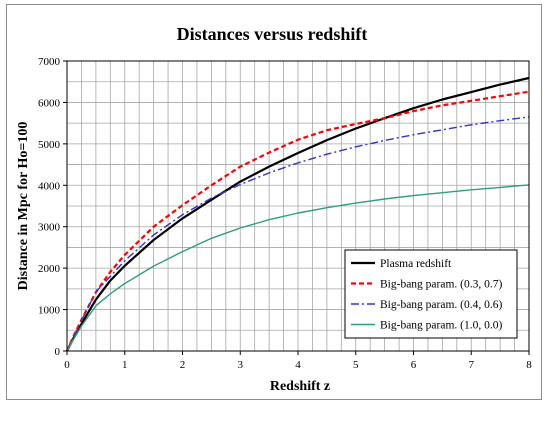 The height and width of the screenshot is (425, 550). What do you see at coordinates (241, 365) in the screenshot?
I see `x-tick-label: 3` at bounding box center [241, 365].